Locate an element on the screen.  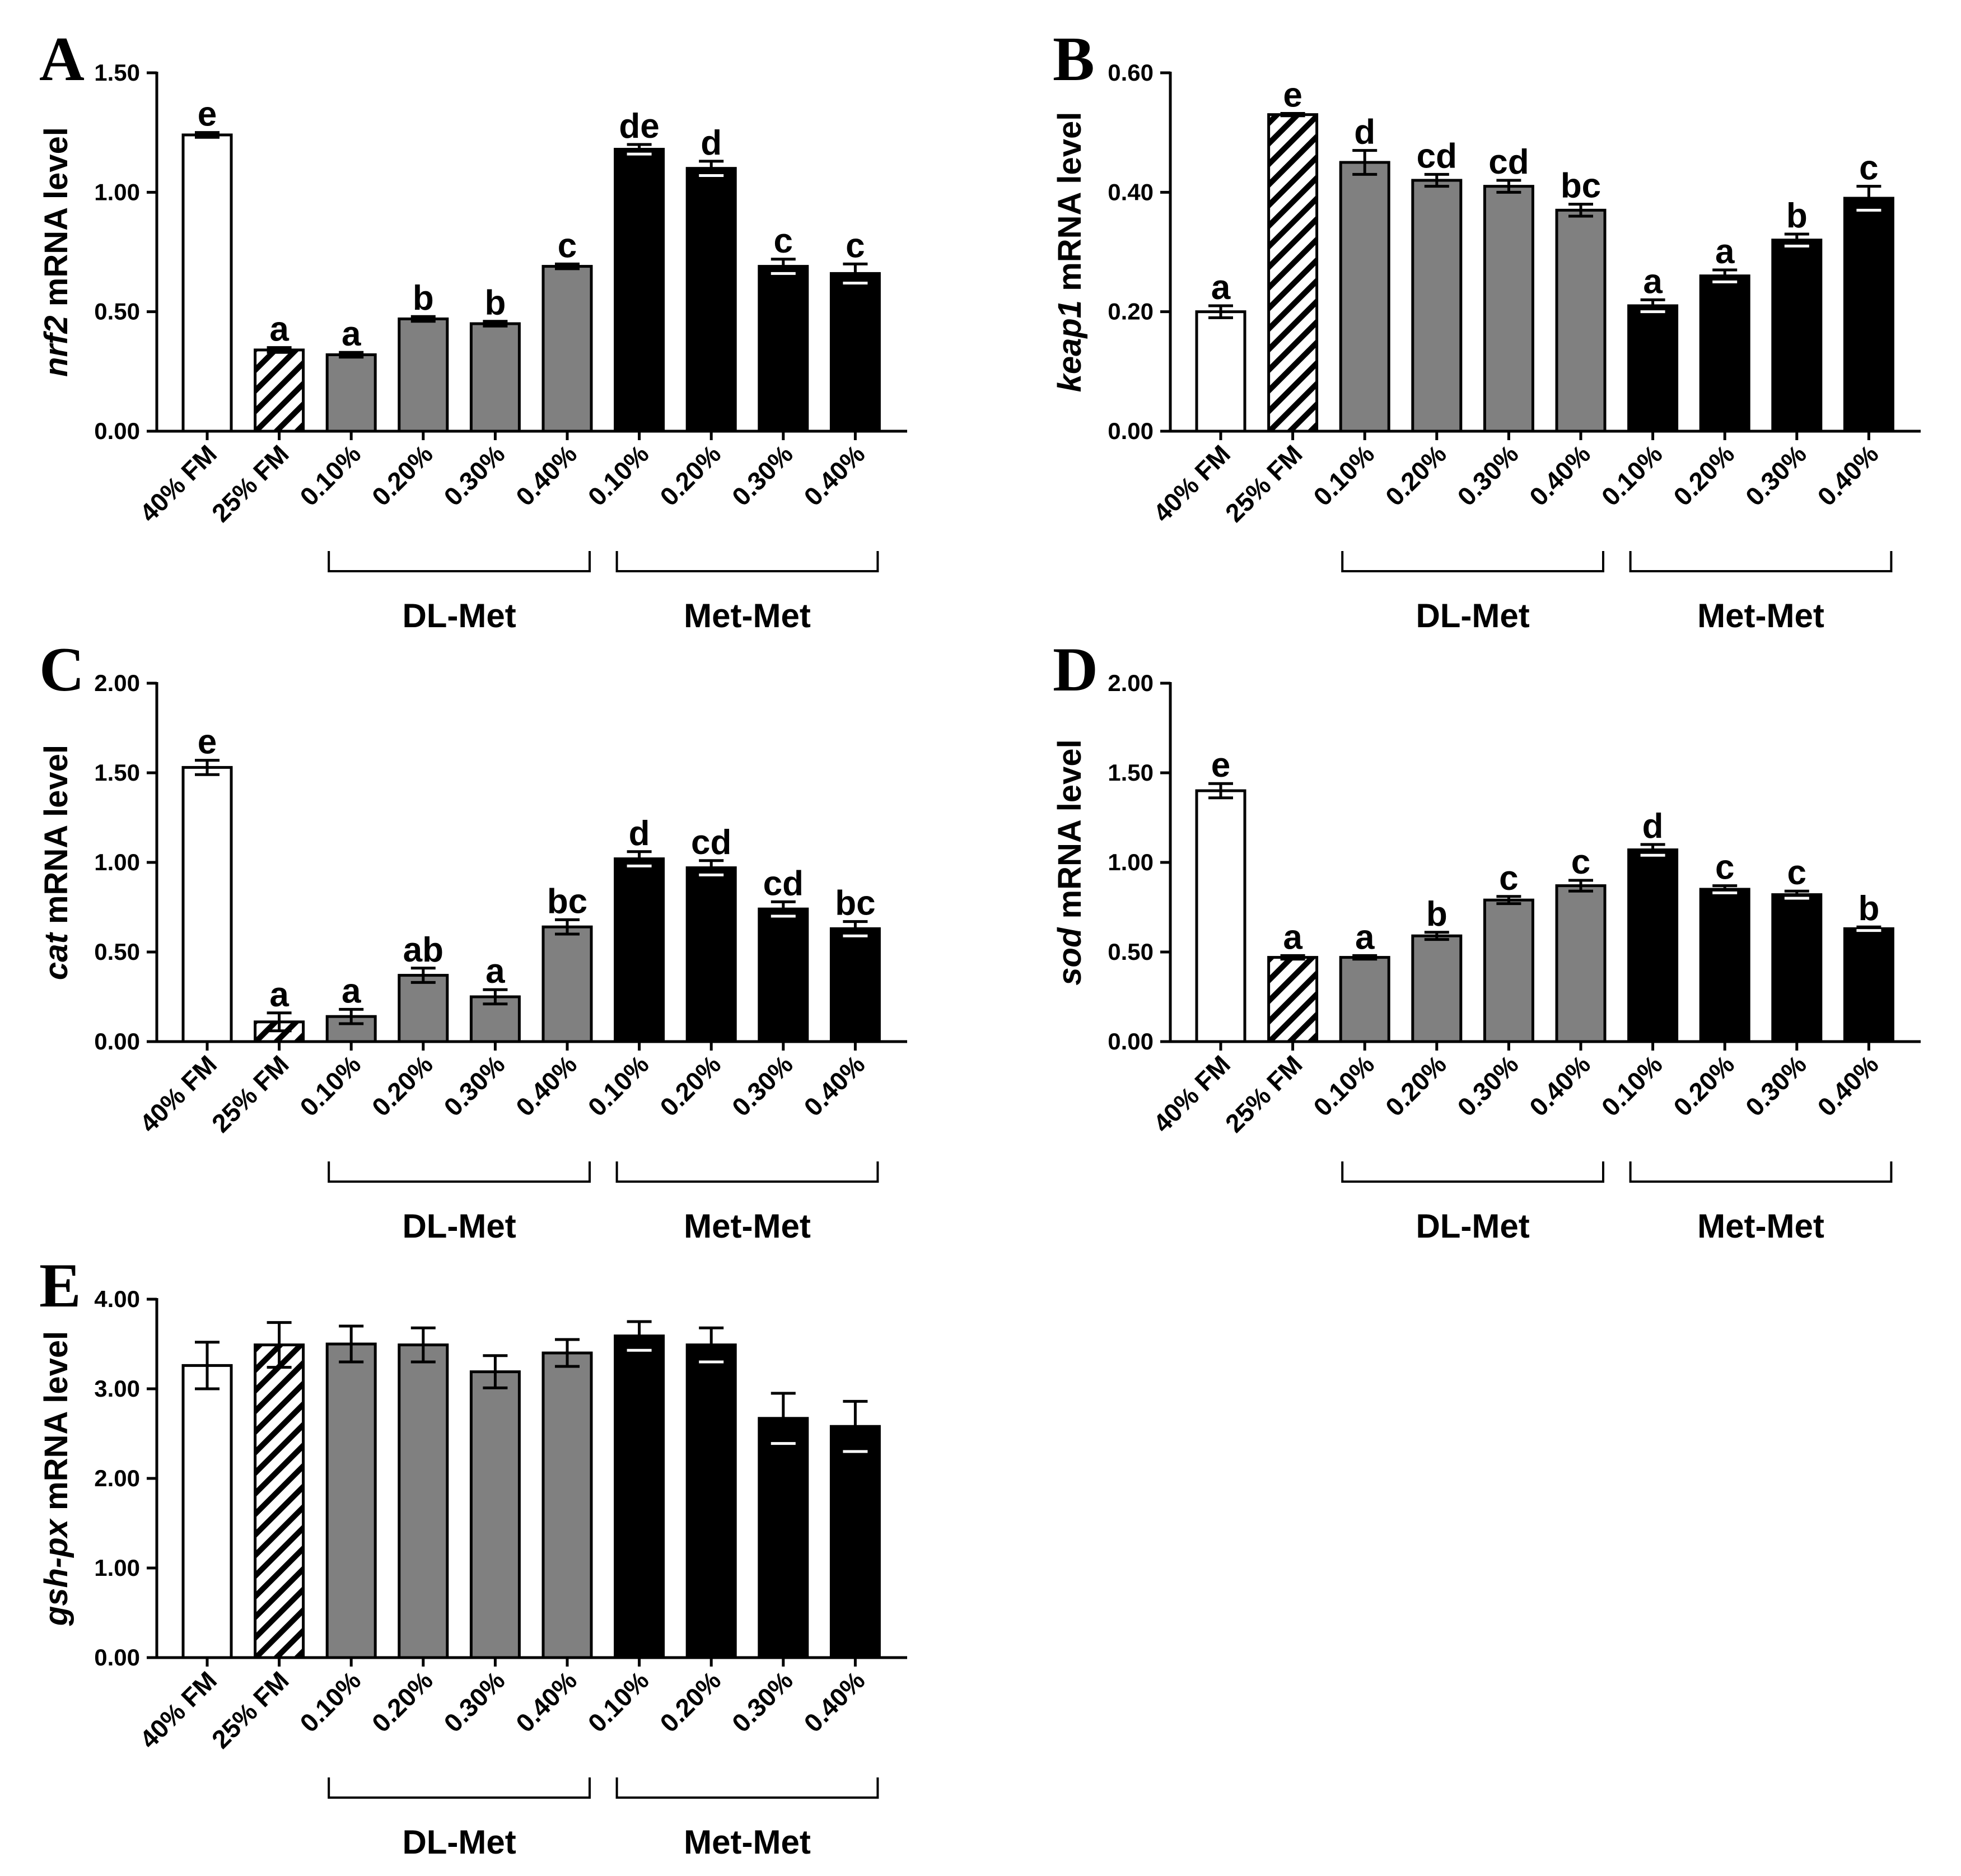
y-axis-label-gene: gsh-px is located at coordinates (56, 1572).